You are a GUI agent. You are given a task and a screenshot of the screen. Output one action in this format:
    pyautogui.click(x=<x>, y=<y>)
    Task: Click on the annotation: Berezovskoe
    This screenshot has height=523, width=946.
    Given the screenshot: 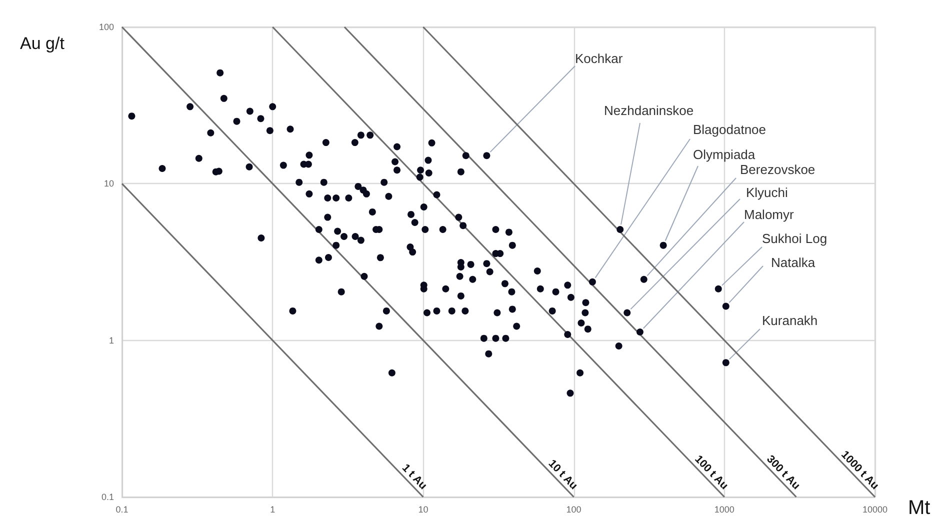 What is the action you would take?
    pyautogui.click(x=778, y=169)
    